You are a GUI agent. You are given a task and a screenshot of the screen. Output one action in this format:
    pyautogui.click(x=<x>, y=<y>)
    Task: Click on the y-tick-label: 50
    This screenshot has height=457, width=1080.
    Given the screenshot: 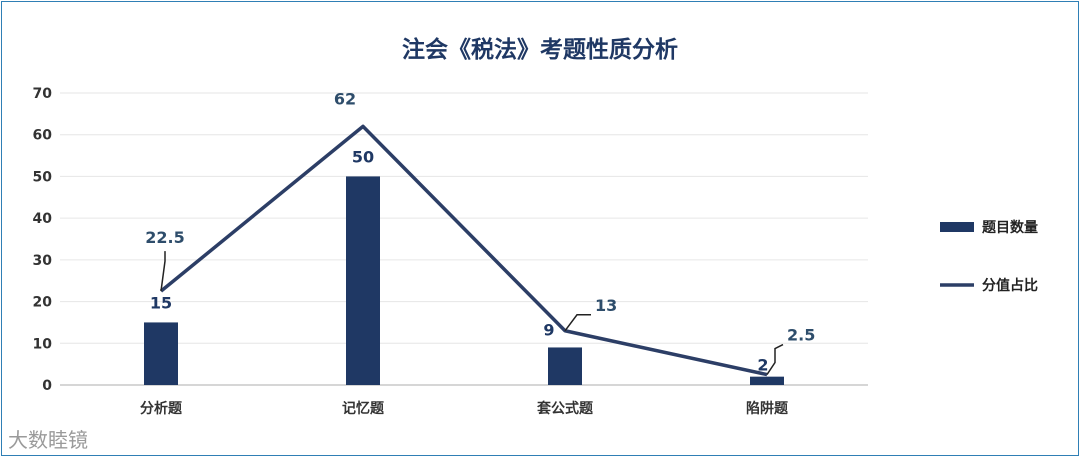 What is the action you would take?
    pyautogui.click(x=43, y=177)
    